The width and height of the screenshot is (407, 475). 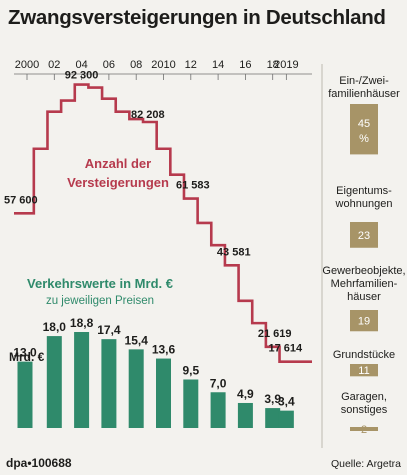 I want to click on share-value-label: 2, so click(x=364, y=430).